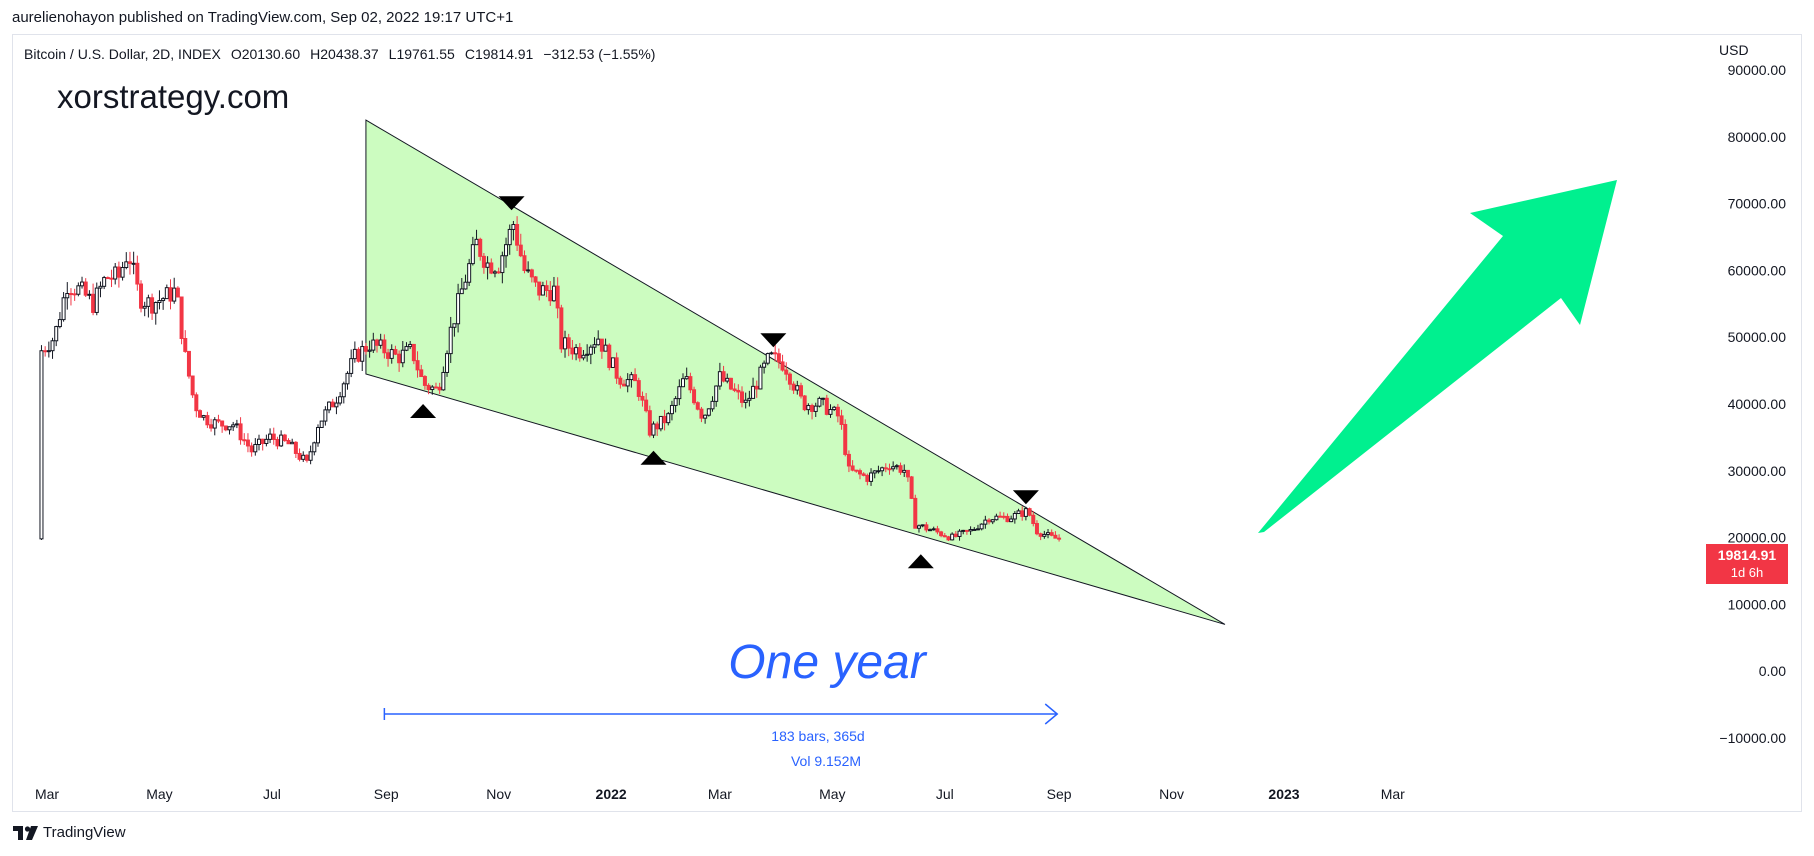  Describe the element at coordinates (1734, 50) in the screenshot. I see `currency-label: USD` at that location.